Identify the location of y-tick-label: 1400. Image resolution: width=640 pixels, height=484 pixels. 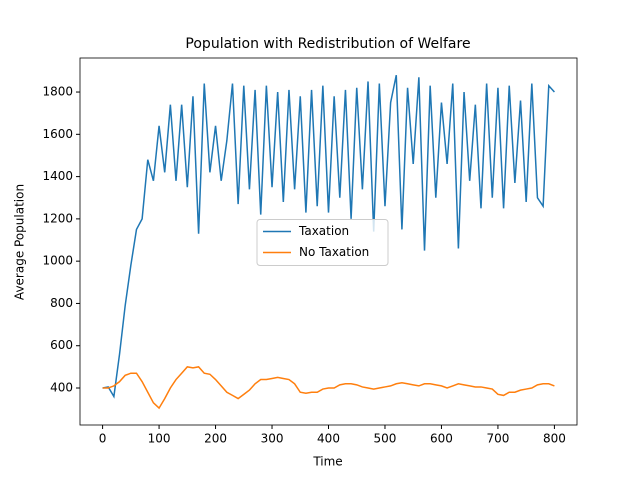
(57, 176).